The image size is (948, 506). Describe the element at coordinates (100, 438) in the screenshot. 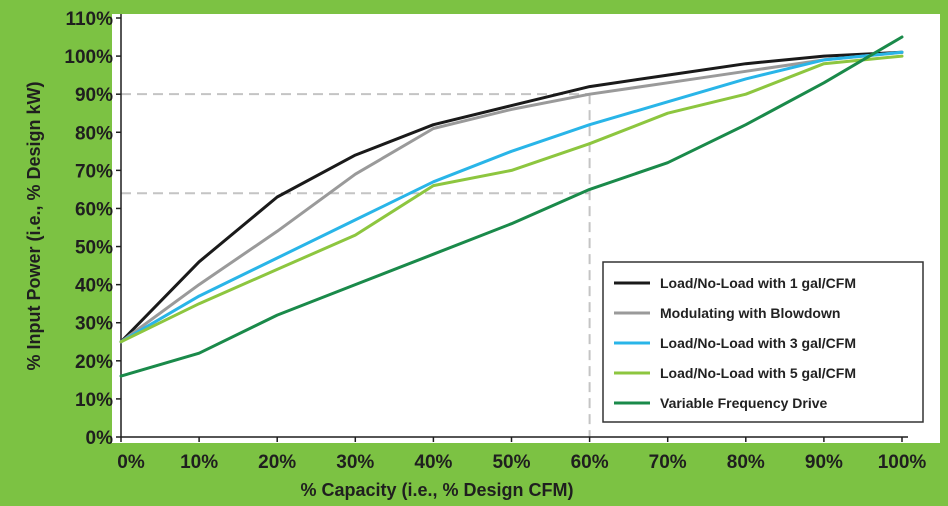

I see `y-tick-label: 0%` at that location.